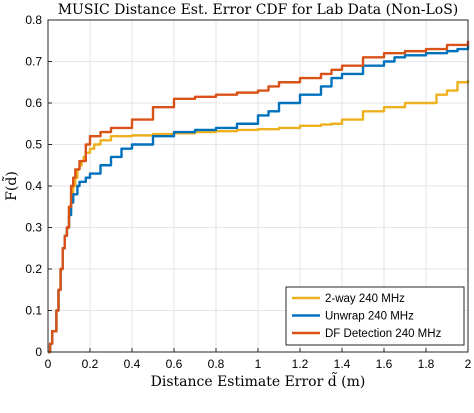 The height and width of the screenshot is (413, 474). What do you see at coordinates (258, 380) in the screenshot?
I see `x-axis-label: Distance Estimate Error d̃ (m)` at bounding box center [258, 380].